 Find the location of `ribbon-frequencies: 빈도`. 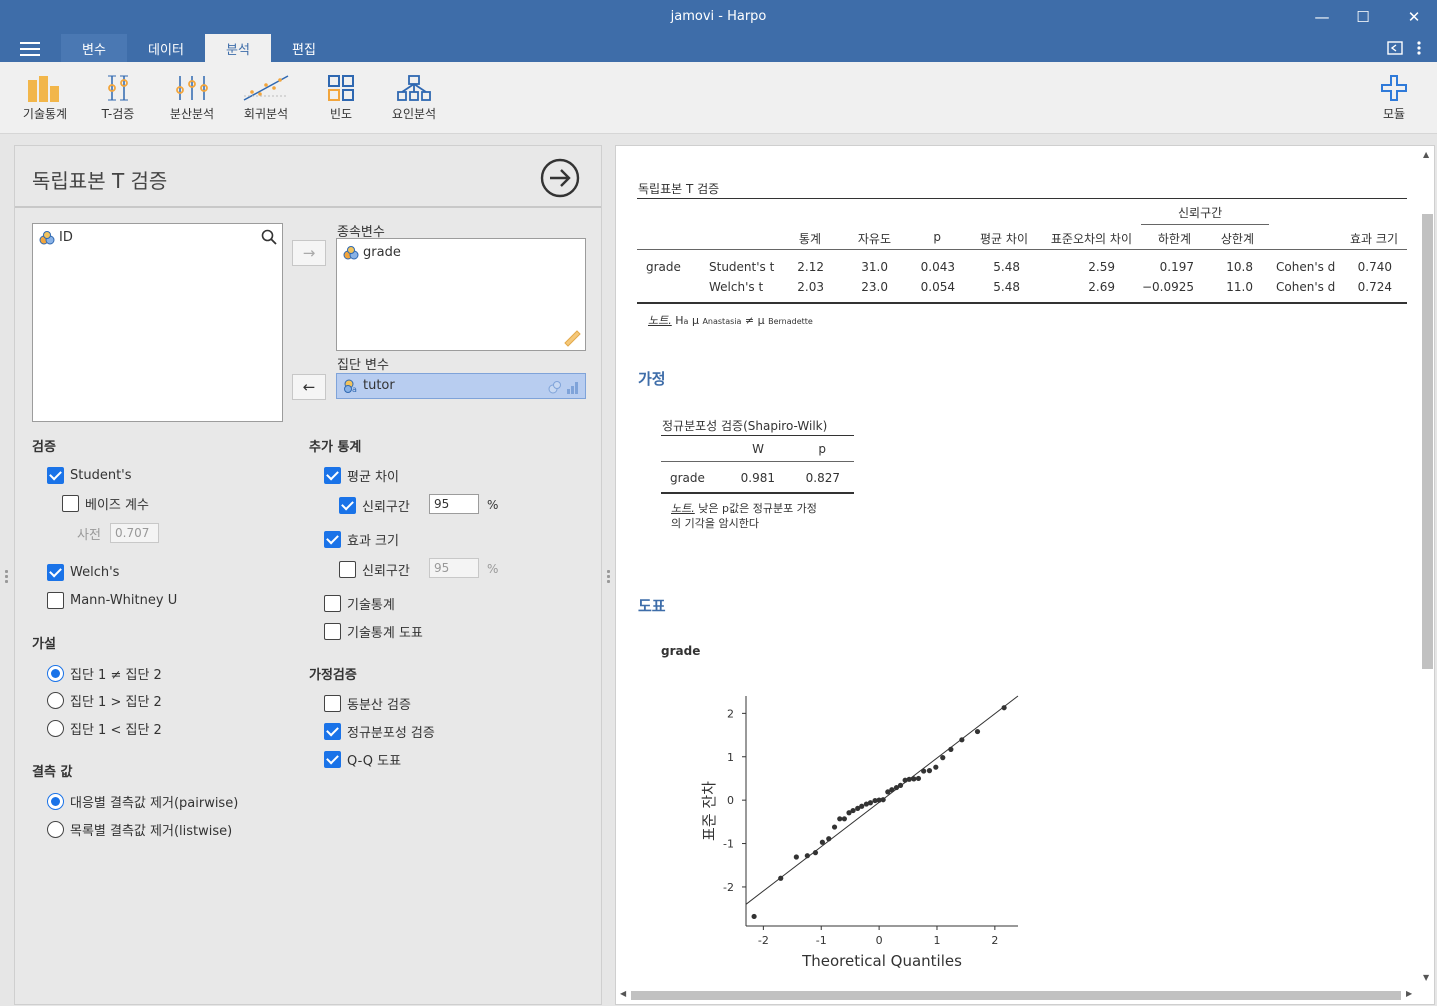

ribbon-frequencies: 빈도 is located at coordinates (341, 102).